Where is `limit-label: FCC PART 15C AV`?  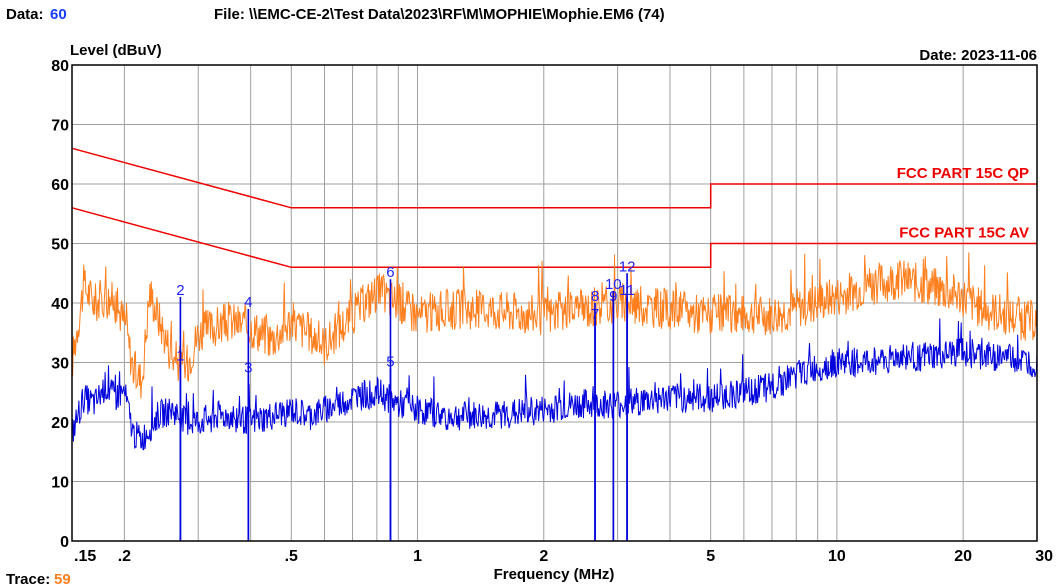
limit-label: FCC PART 15C AV is located at coordinates (964, 233).